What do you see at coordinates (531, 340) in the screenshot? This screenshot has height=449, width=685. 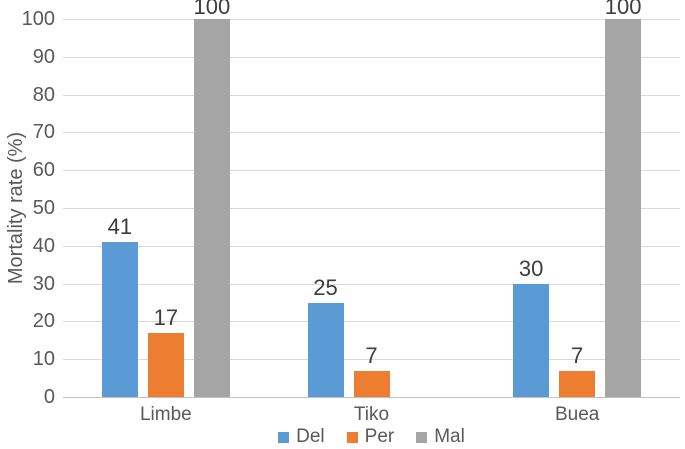 I see `bar-del-buea` at bounding box center [531, 340].